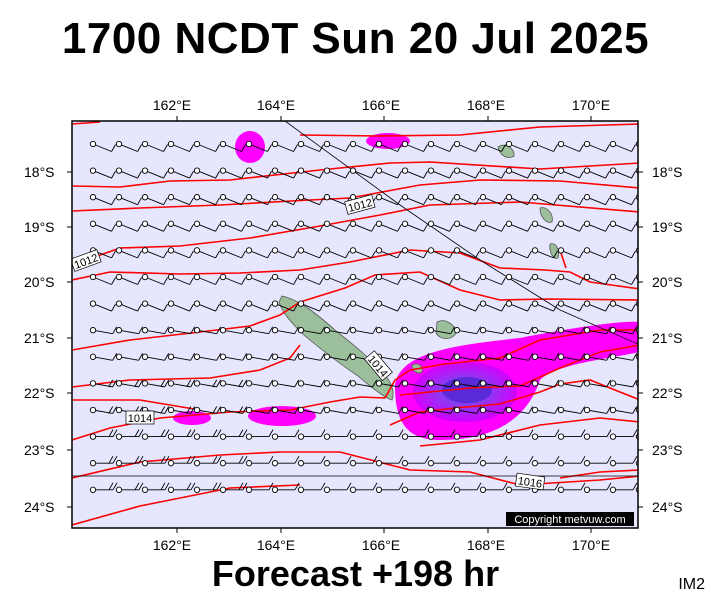  I want to click on vanuatu-island, so click(546, 215).